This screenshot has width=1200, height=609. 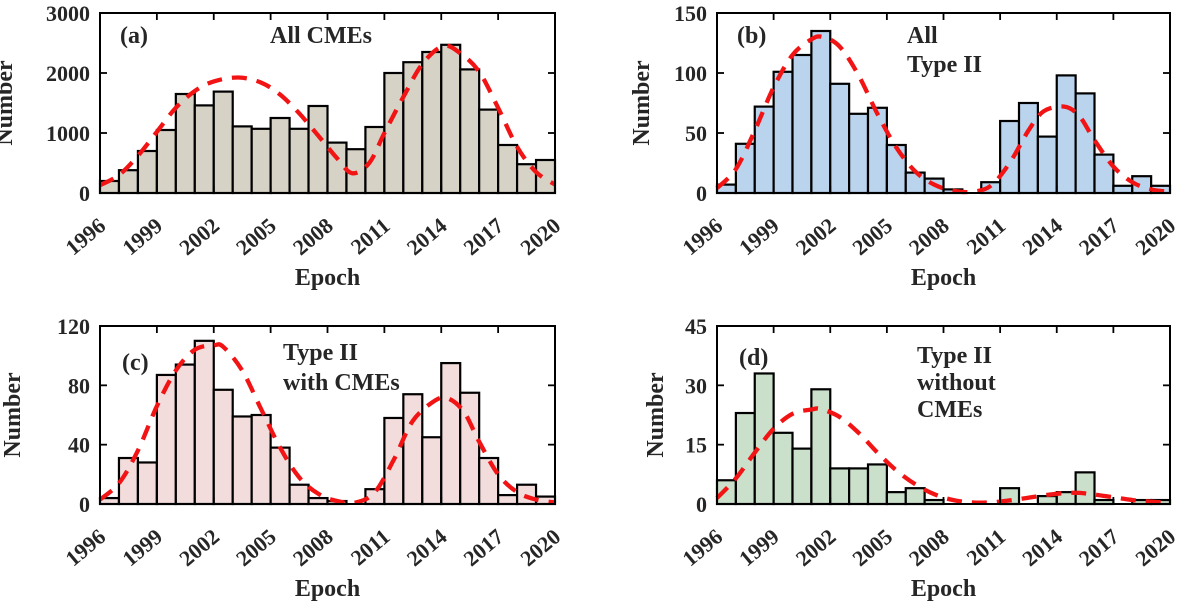 What do you see at coordinates (526, 494) in the screenshot?
I see `bar-2018` at bounding box center [526, 494].